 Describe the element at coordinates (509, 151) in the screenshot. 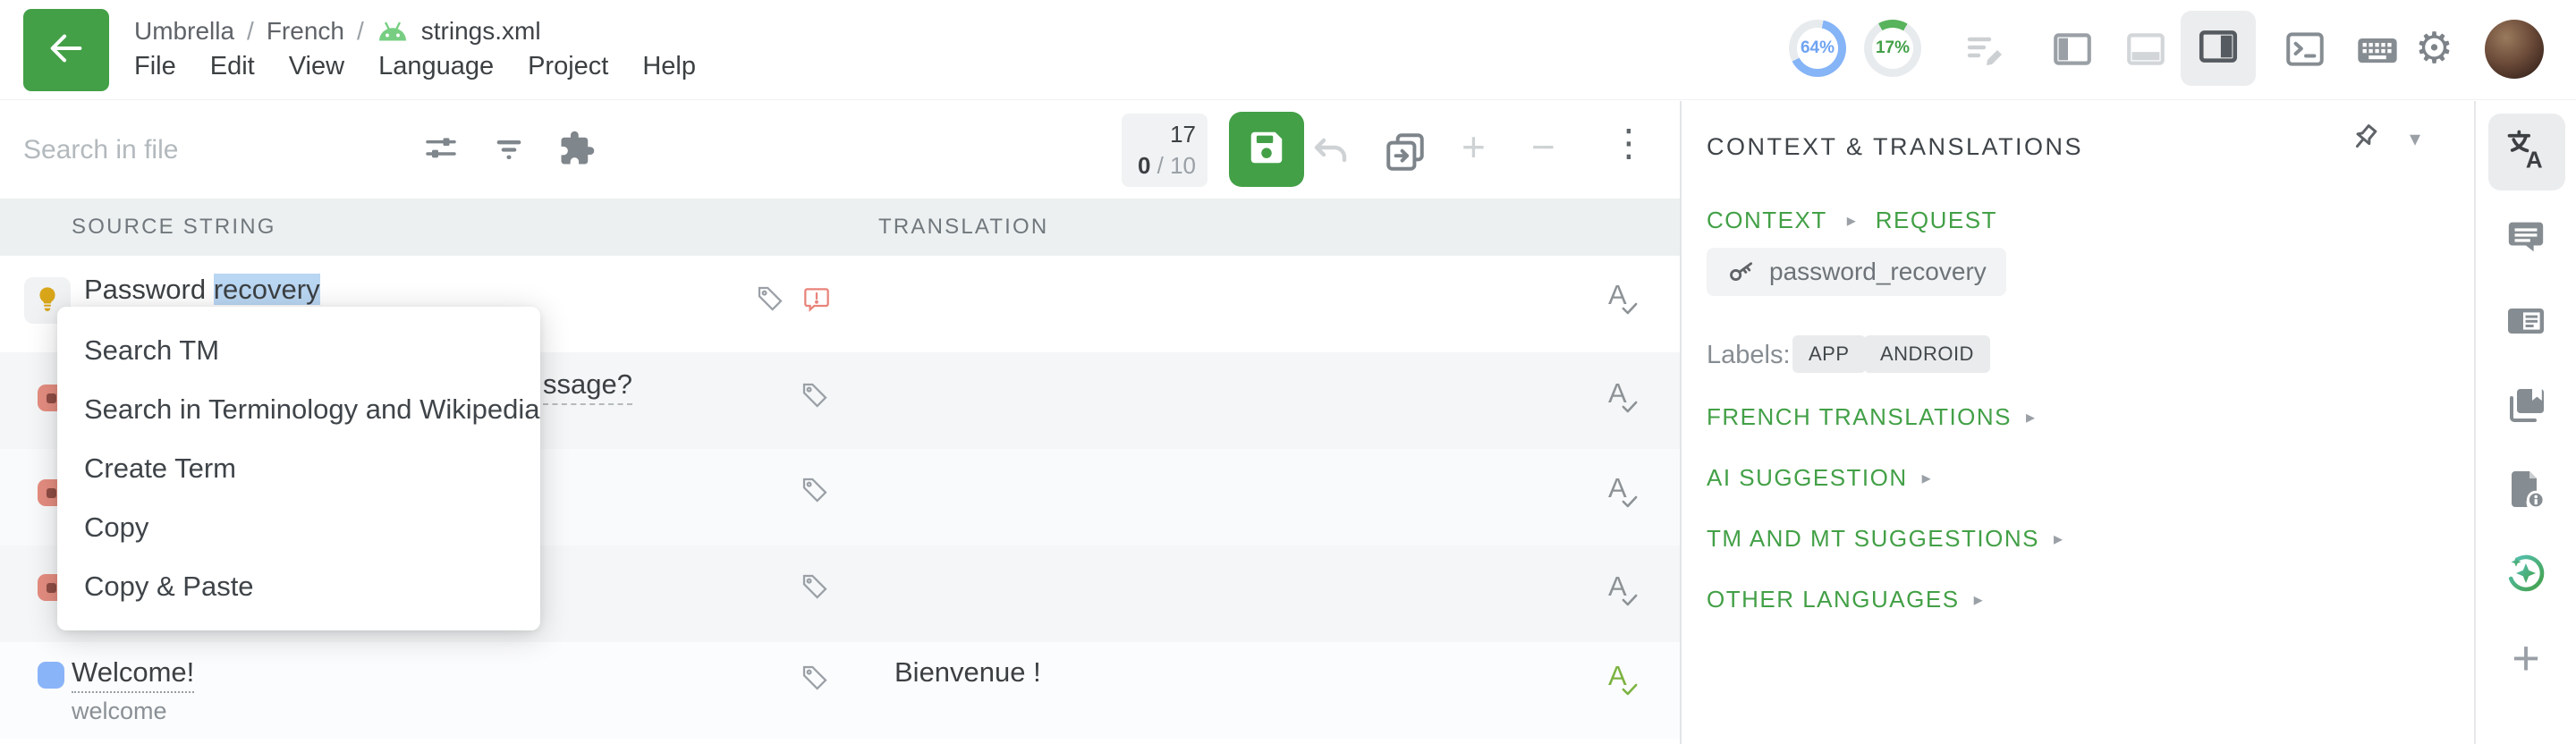

I see `filter-strings-icon` at that location.